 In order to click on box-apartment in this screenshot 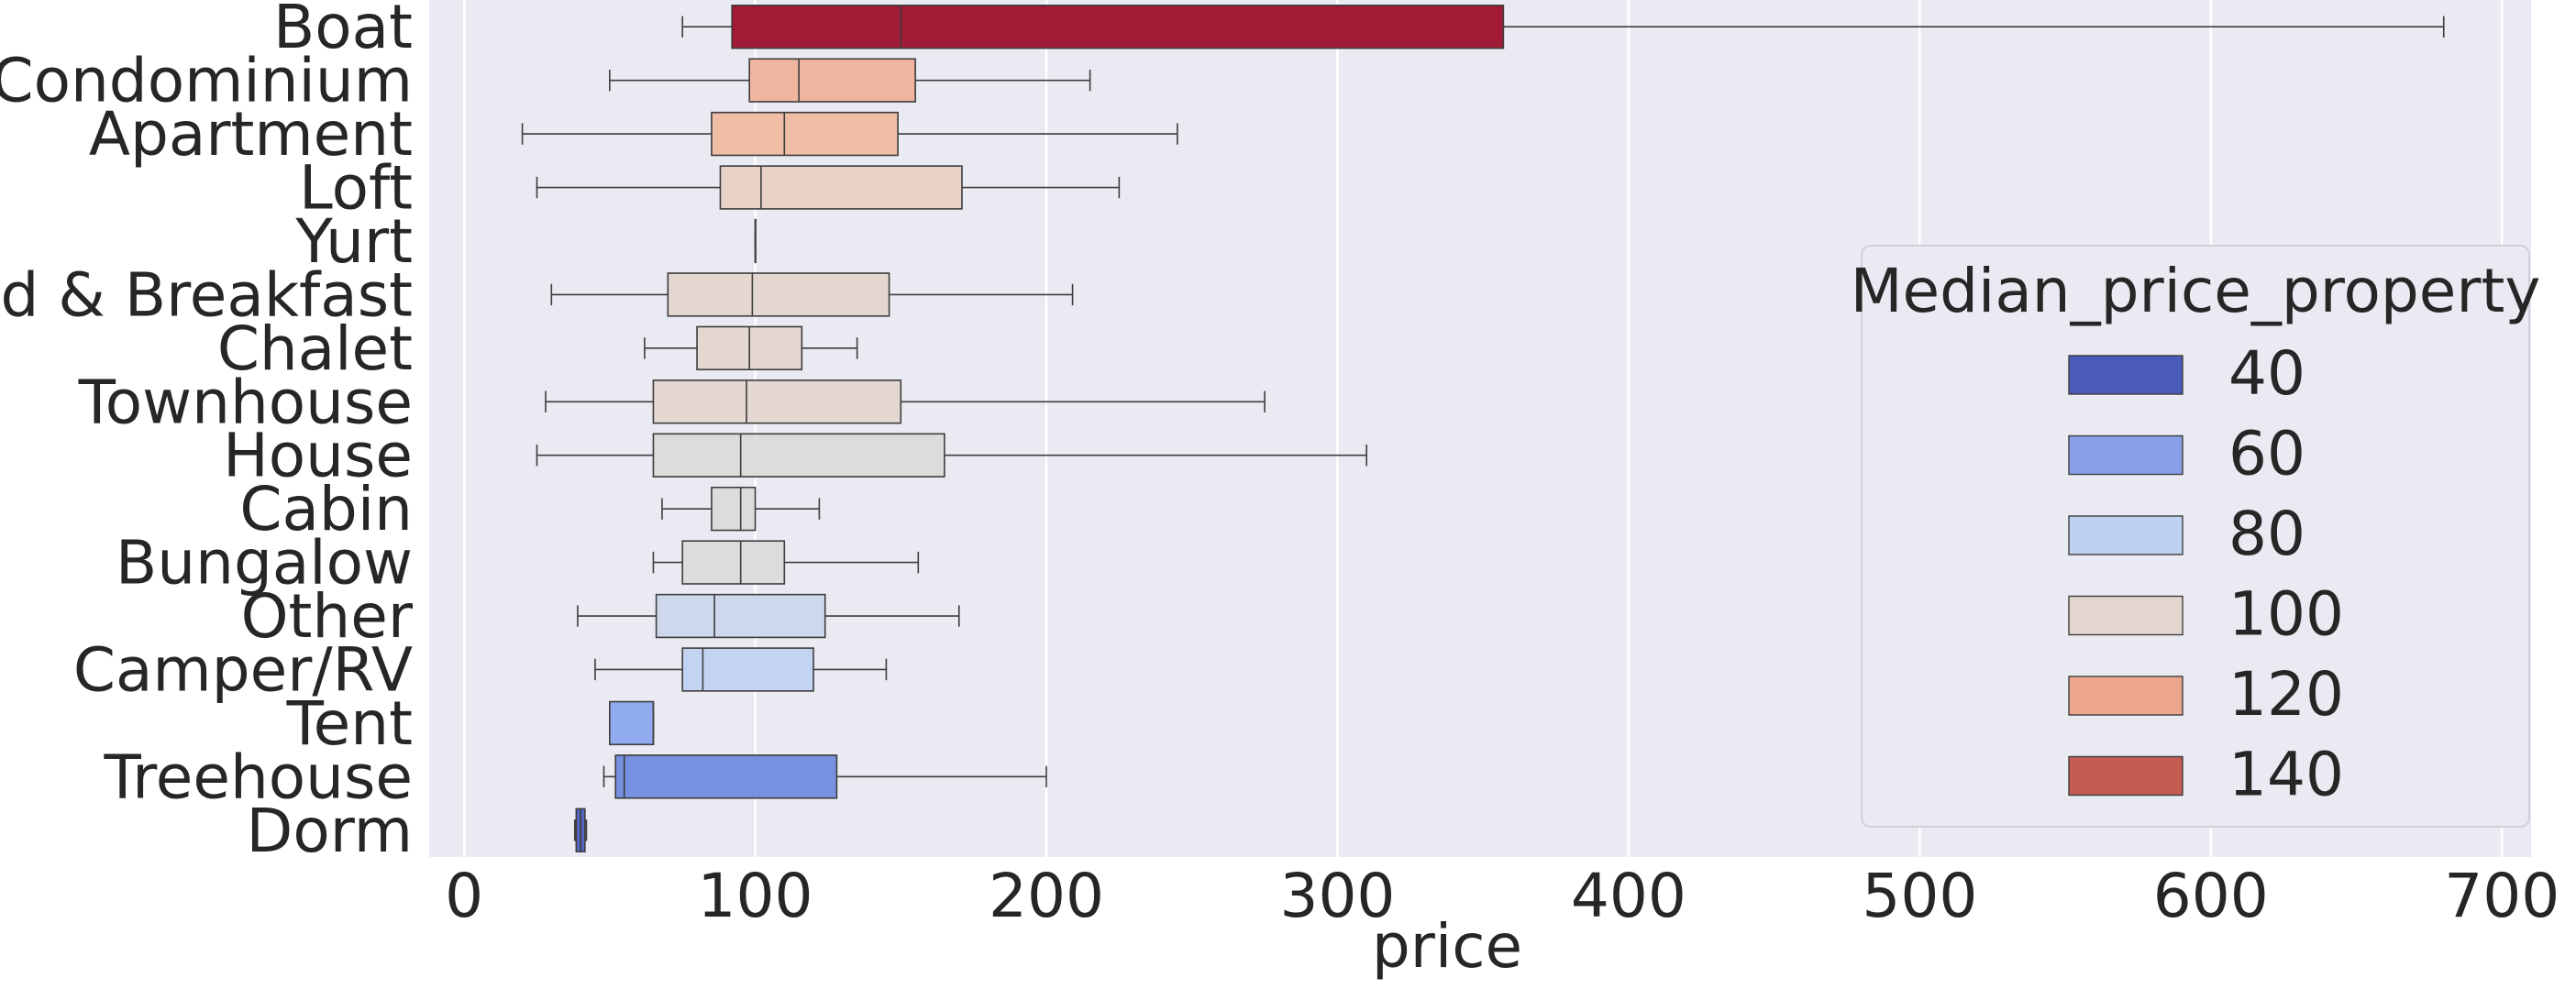, I will do `click(849, 134)`.